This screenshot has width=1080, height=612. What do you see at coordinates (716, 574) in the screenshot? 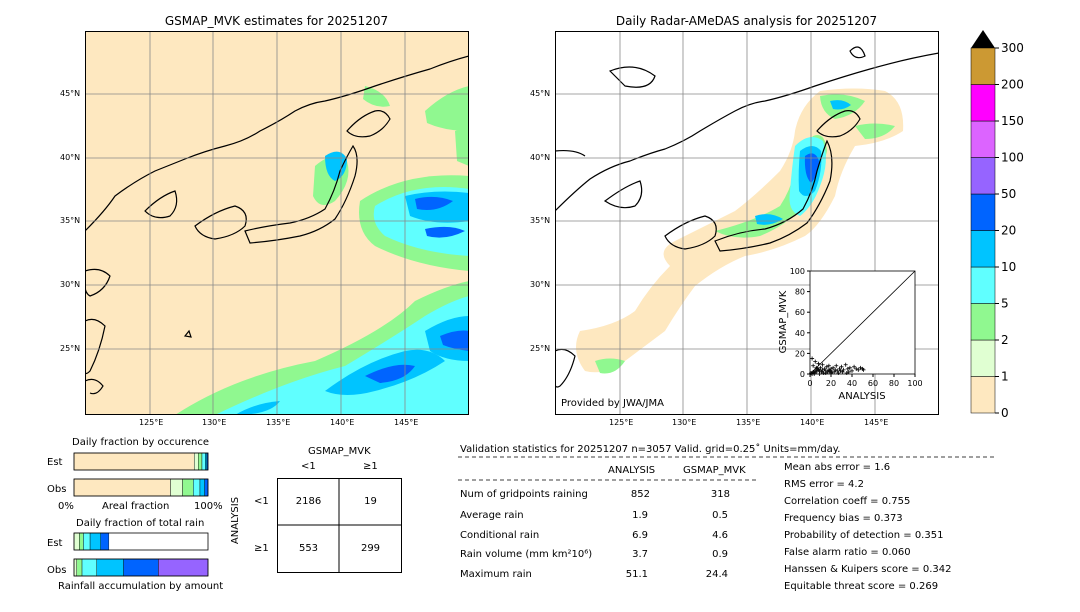
I see `validation-row-gsmap: 24.4` at bounding box center [716, 574].